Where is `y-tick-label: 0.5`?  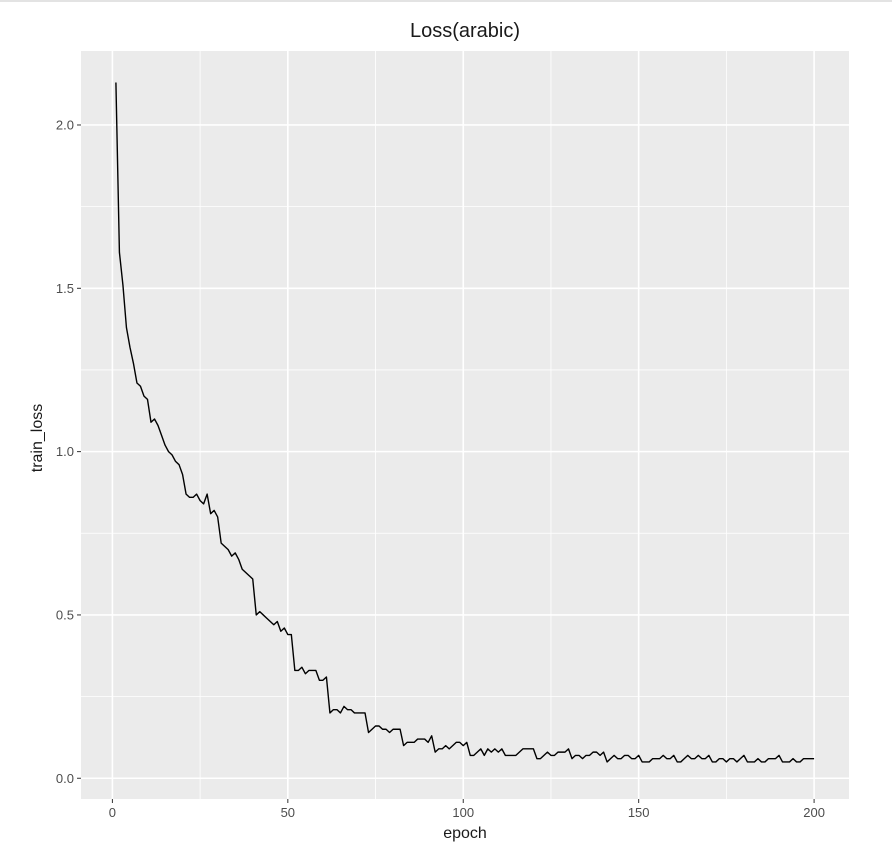 y-tick-label: 0.5 is located at coordinates (65, 614).